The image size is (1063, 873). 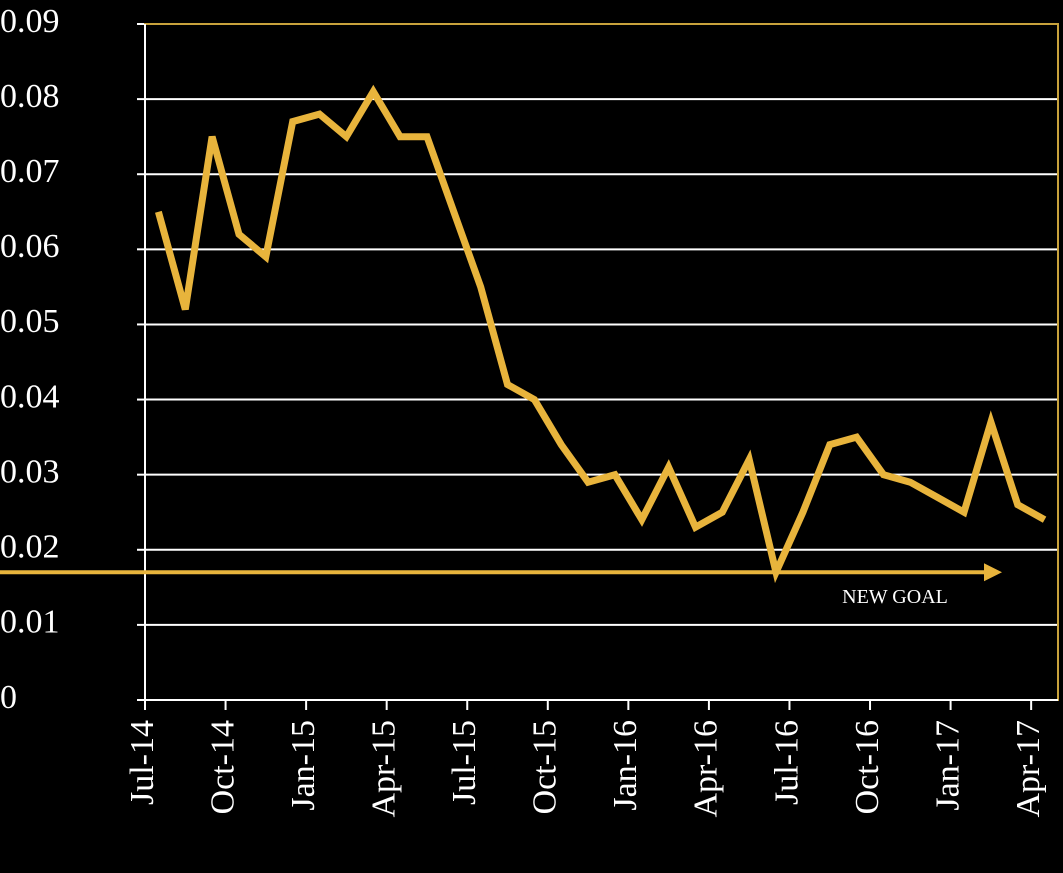 What do you see at coordinates (30, 21) in the screenshot?
I see `y-tick-label: 0.09` at bounding box center [30, 21].